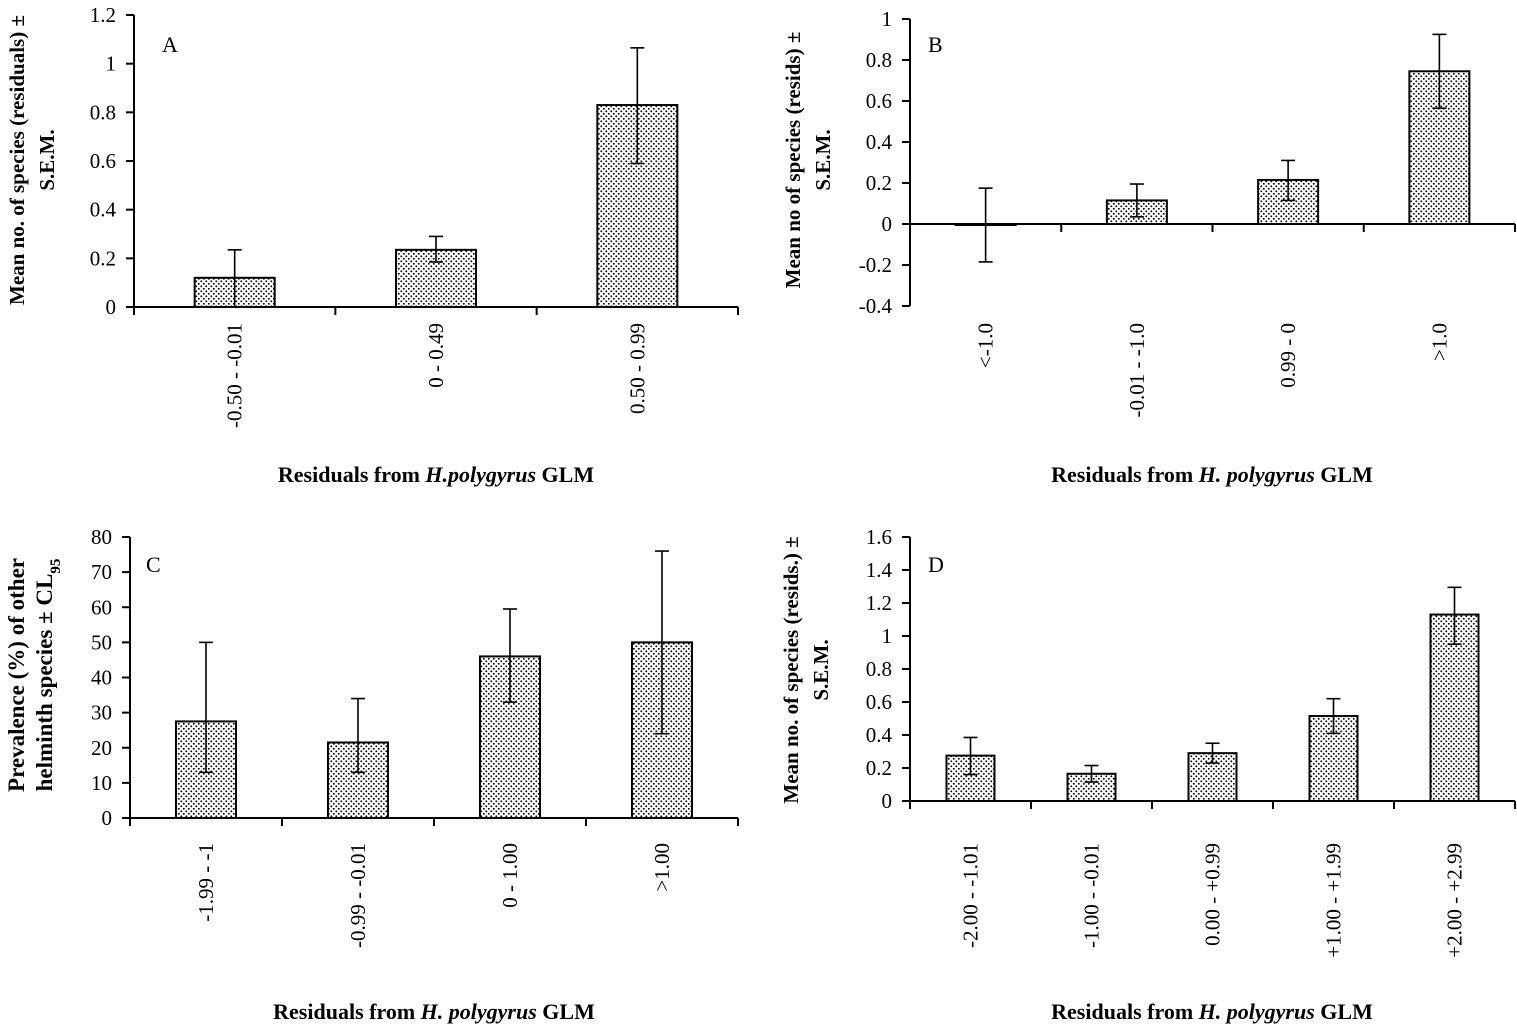 The image size is (1517, 1027). I want to click on category-label: -0.99 - -0.01, so click(358, 895).